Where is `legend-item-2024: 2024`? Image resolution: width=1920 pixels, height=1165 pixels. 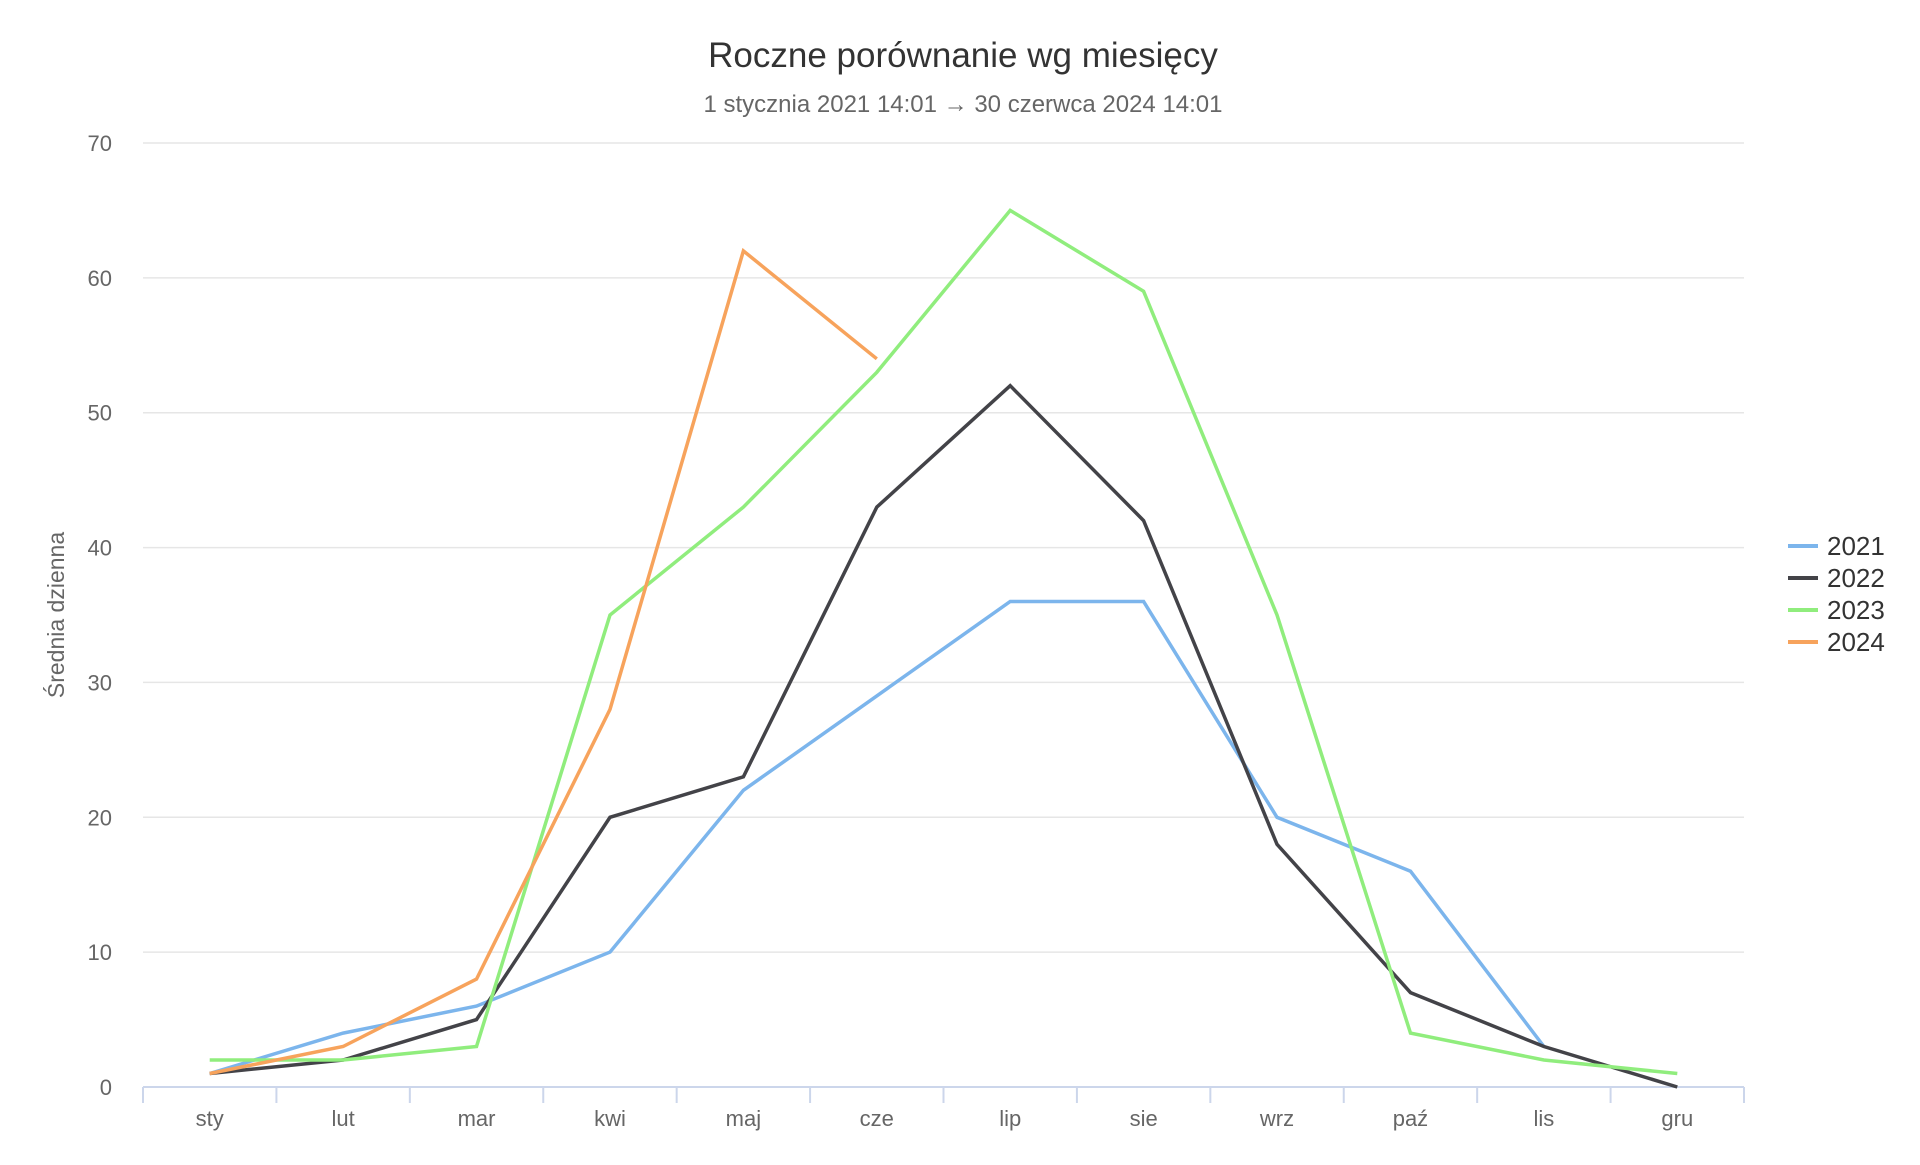
legend-item-2024: 2024 is located at coordinates (1836, 642).